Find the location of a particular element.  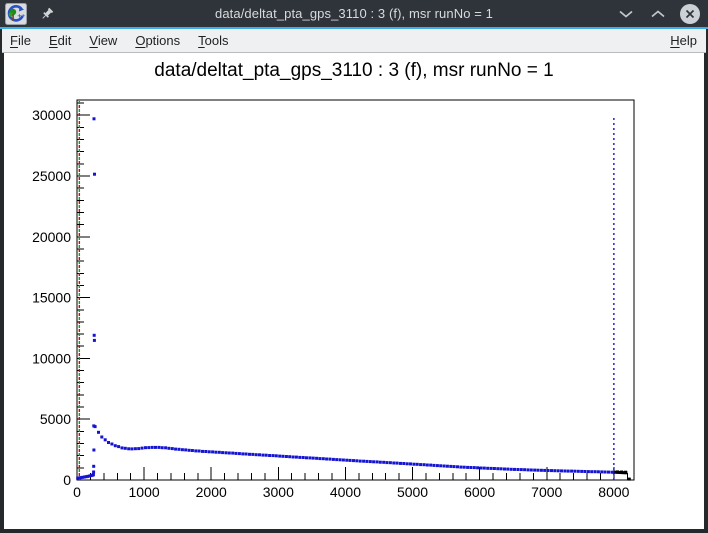

menu-edit: Edit is located at coordinates (60, 40).